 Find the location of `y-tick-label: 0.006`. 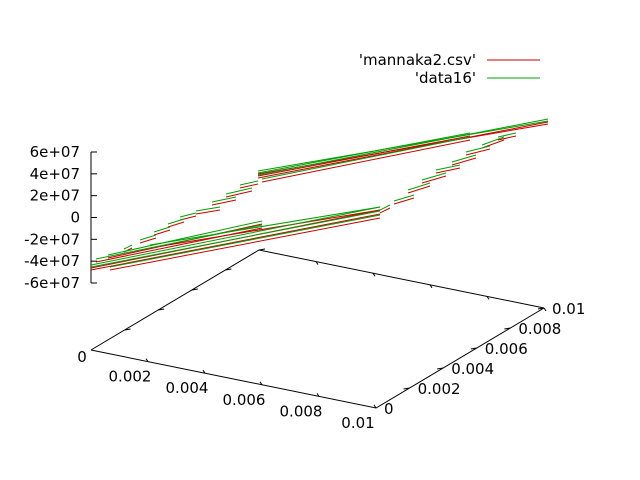

y-tick-label: 0.006 is located at coordinates (506, 349).